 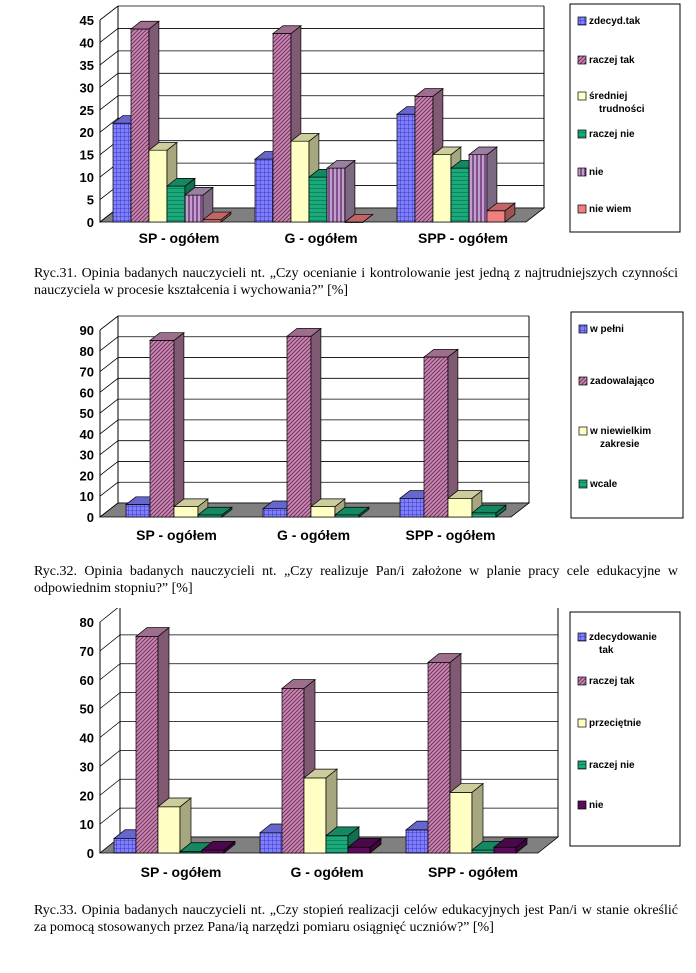 What do you see at coordinates (87, 155) in the screenshot?
I see `y-tick-label: 15` at bounding box center [87, 155].